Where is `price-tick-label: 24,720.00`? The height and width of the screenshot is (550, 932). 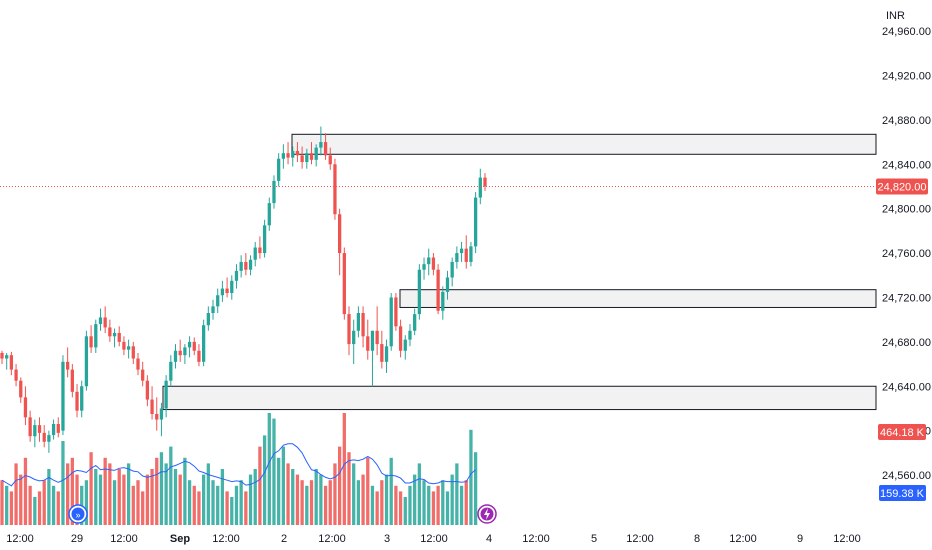
price-tick-label: 24,720.00 is located at coordinates (906, 298).